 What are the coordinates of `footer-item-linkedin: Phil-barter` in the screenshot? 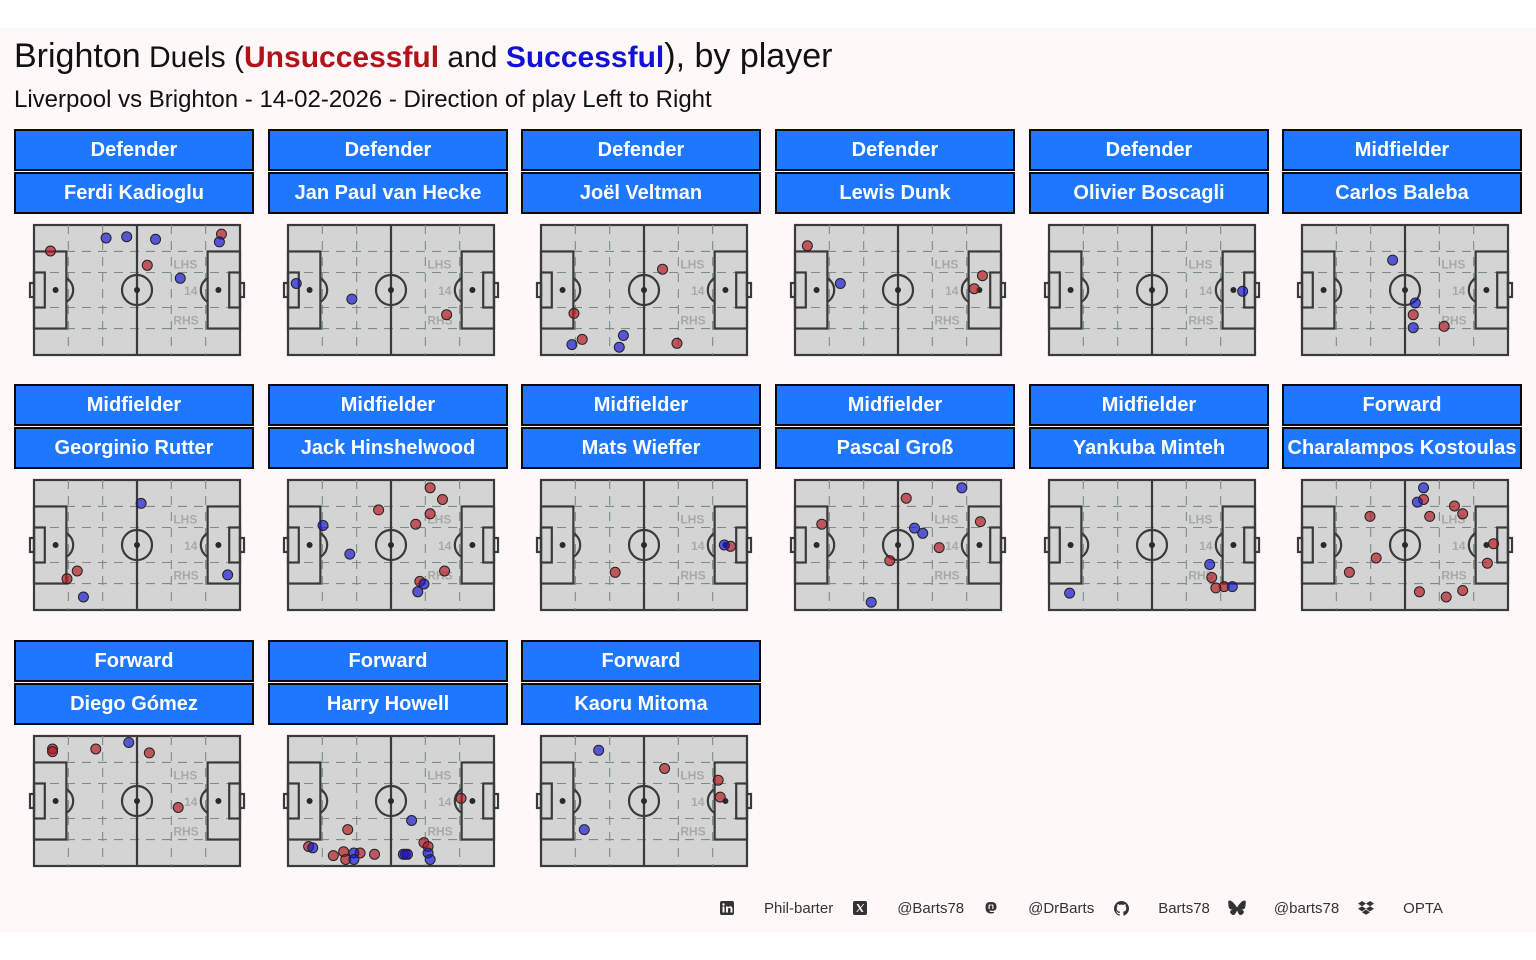 It's located at (784, 908).